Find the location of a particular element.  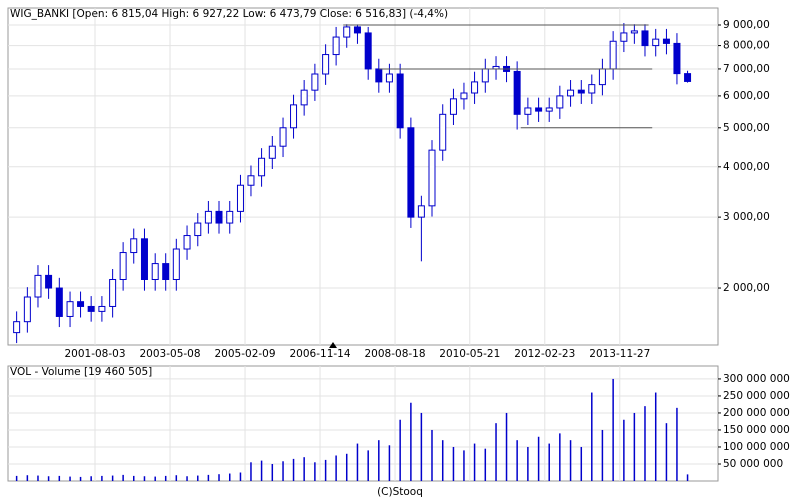

y-tick-label: 200 000 000 is located at coordinates (756, 413).